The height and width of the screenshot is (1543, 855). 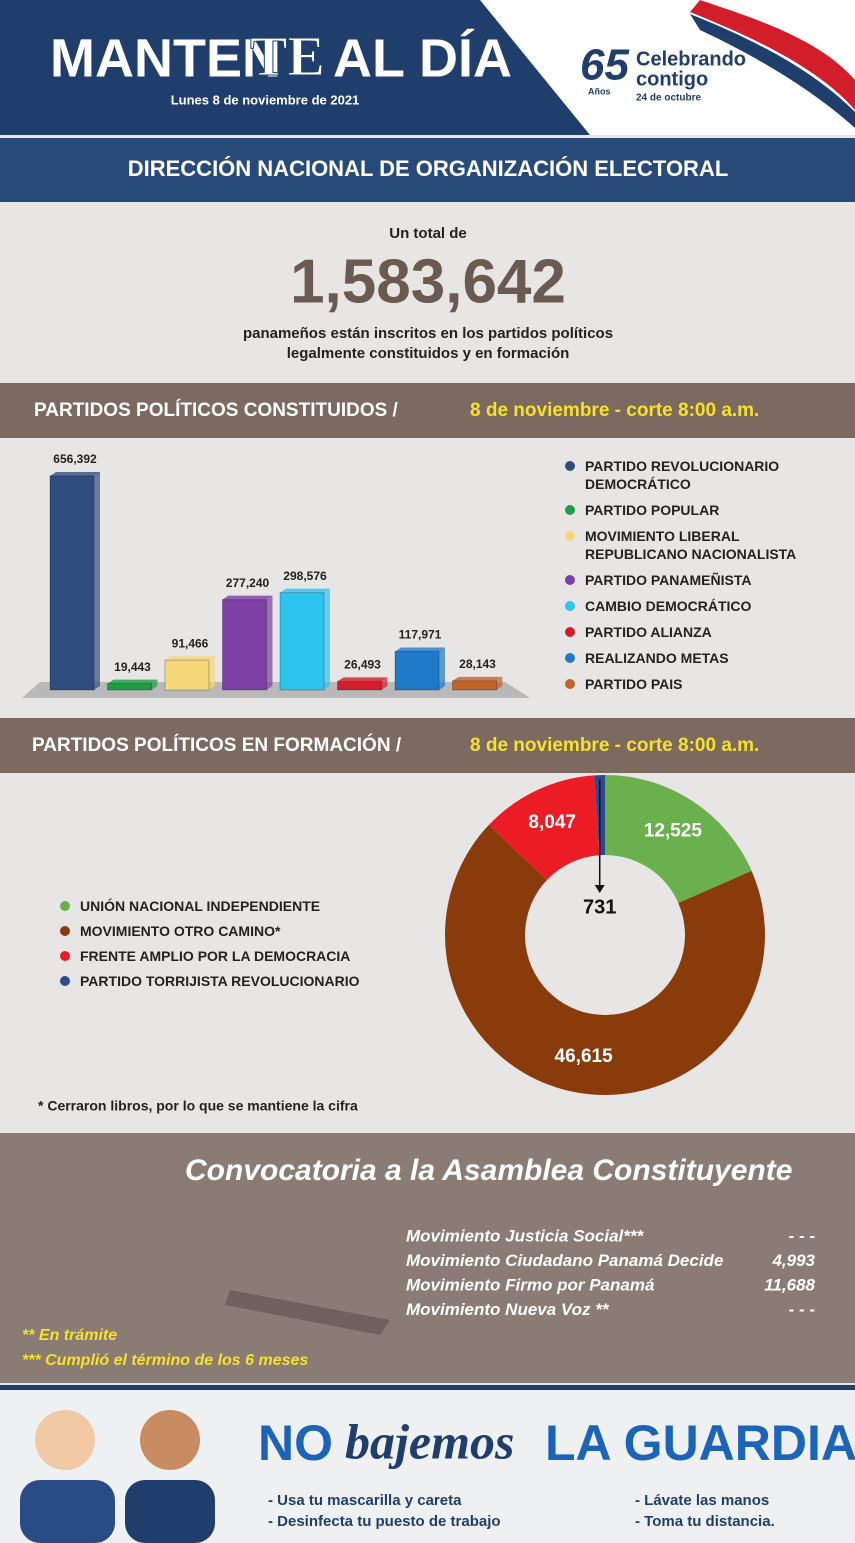 I want to click on slogan: LA GUARDIA, so click(x=700, y=1443).